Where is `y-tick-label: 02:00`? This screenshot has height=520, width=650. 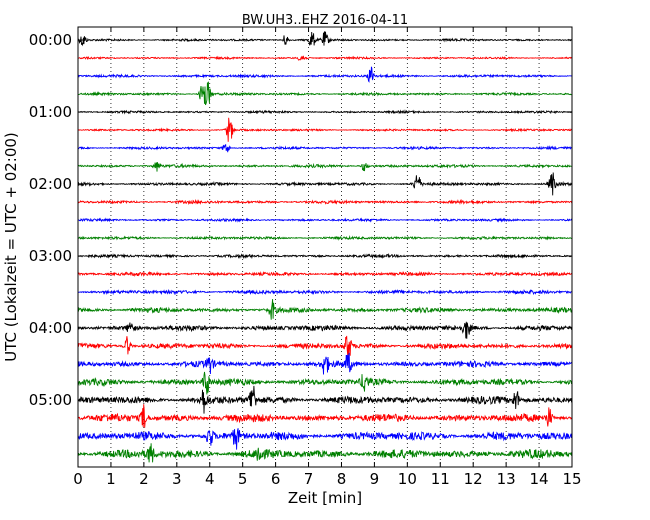 y-tick-label: 02:00 is located at coordinates (50, 184).